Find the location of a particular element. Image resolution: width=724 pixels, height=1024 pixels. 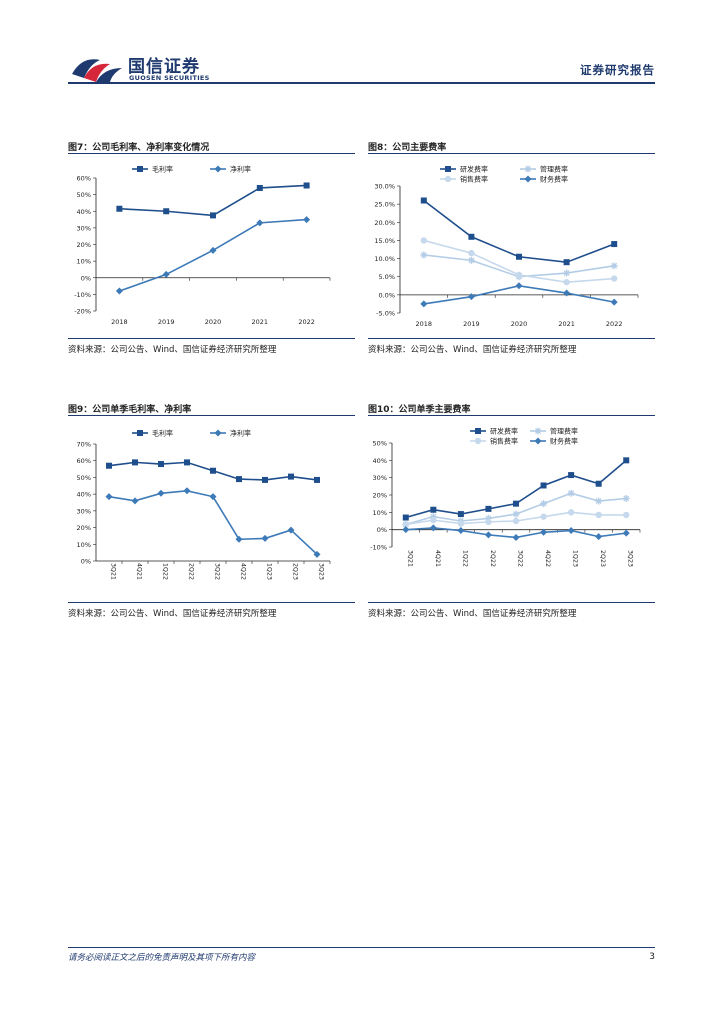

fig9-x-tick-label: 4Q22 is located at coordinates (243, 571).